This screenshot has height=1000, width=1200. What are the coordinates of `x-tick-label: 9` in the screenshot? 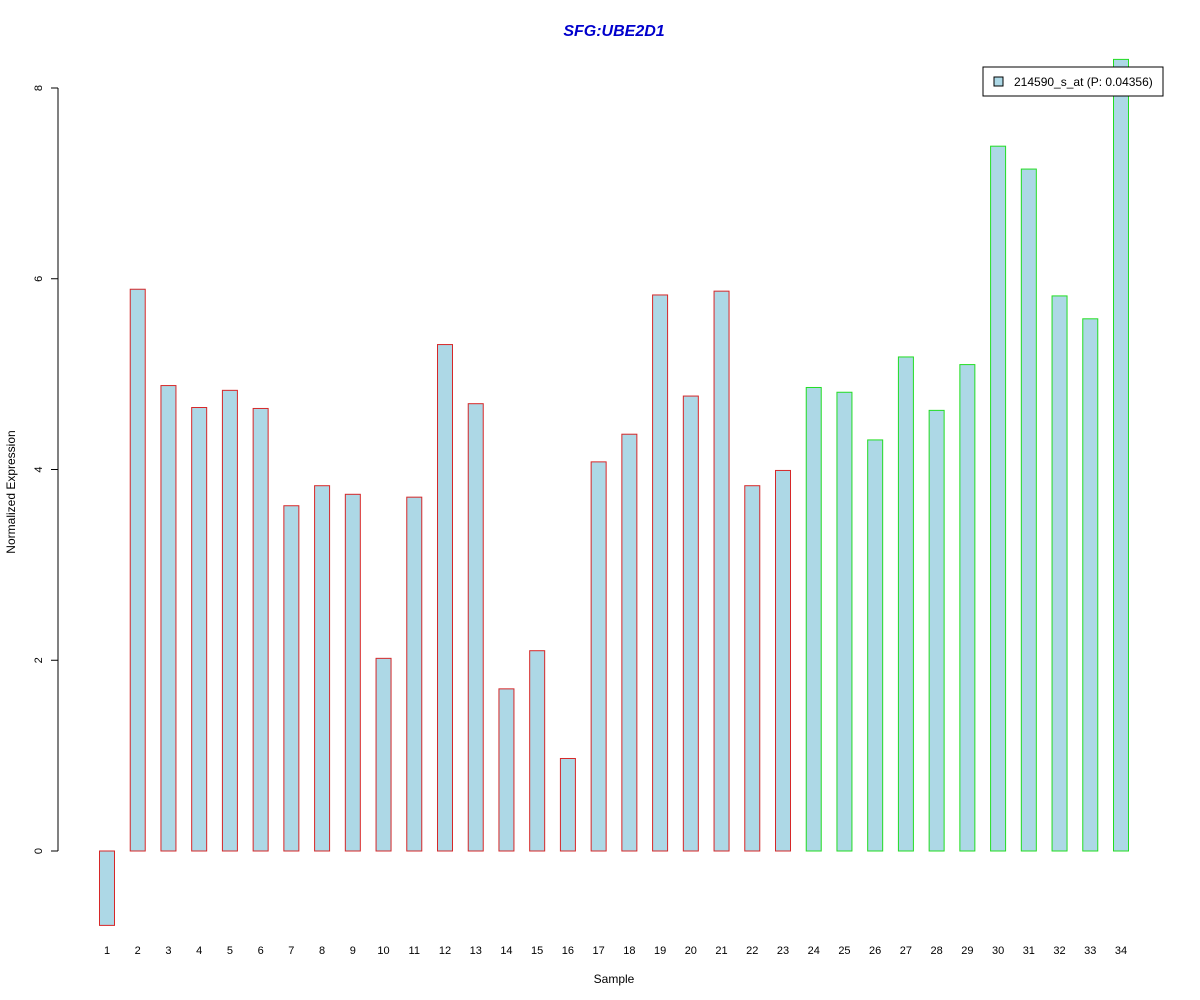 It's located at (353, 951).